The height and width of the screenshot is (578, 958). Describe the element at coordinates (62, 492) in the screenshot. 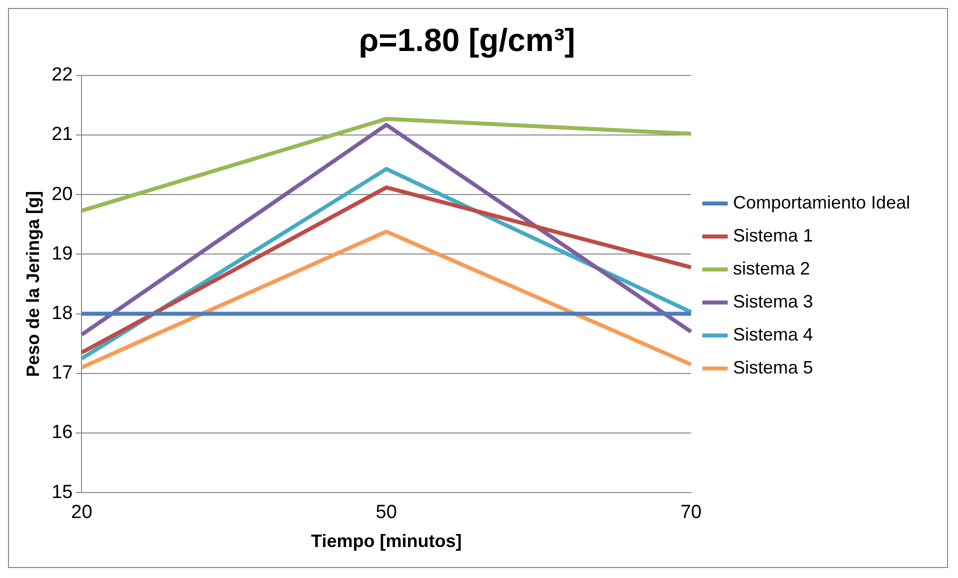

I see `y-tick-label: 15` at that location.